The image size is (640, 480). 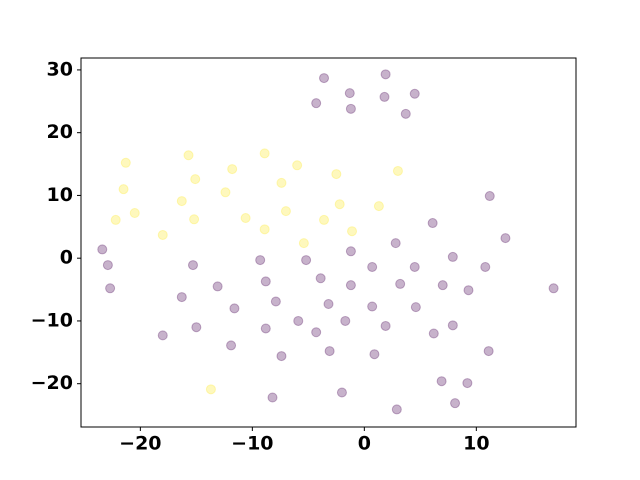 I want to click on y-tick-label: 20, so click(x=60, y=132).